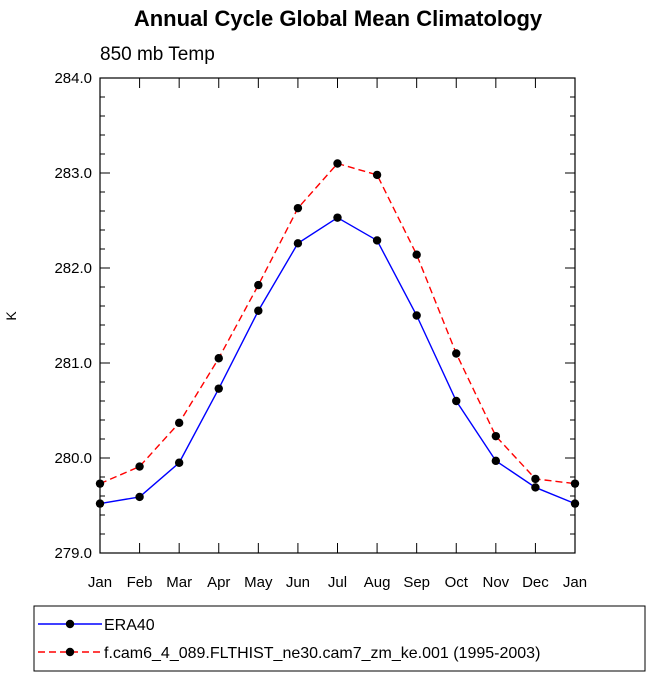  Describe the element at coordinates (337, 582) in the screenshot. I see `x-tick-label: Jul` at that location.